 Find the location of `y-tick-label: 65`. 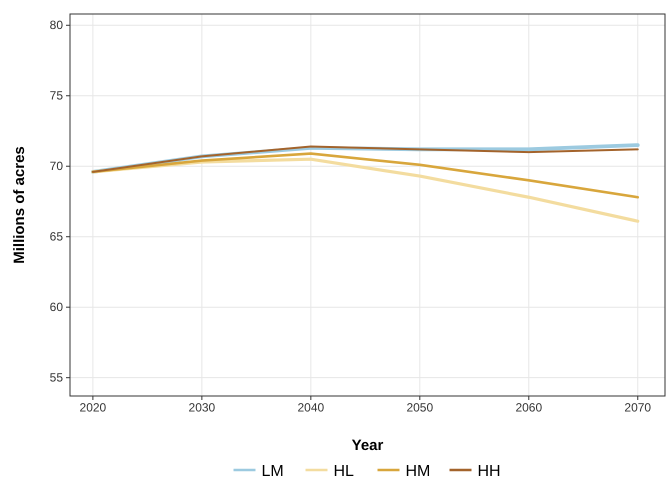

y-tick-label: 65 is located at coordinates (57, 237).